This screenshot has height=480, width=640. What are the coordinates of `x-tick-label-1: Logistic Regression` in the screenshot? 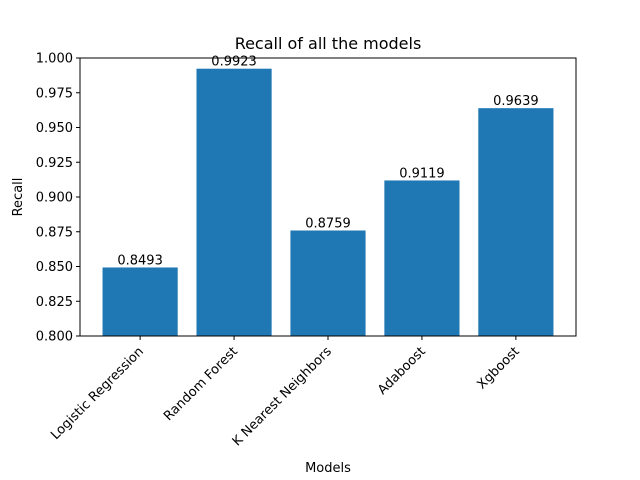 It's located at (97, 393).